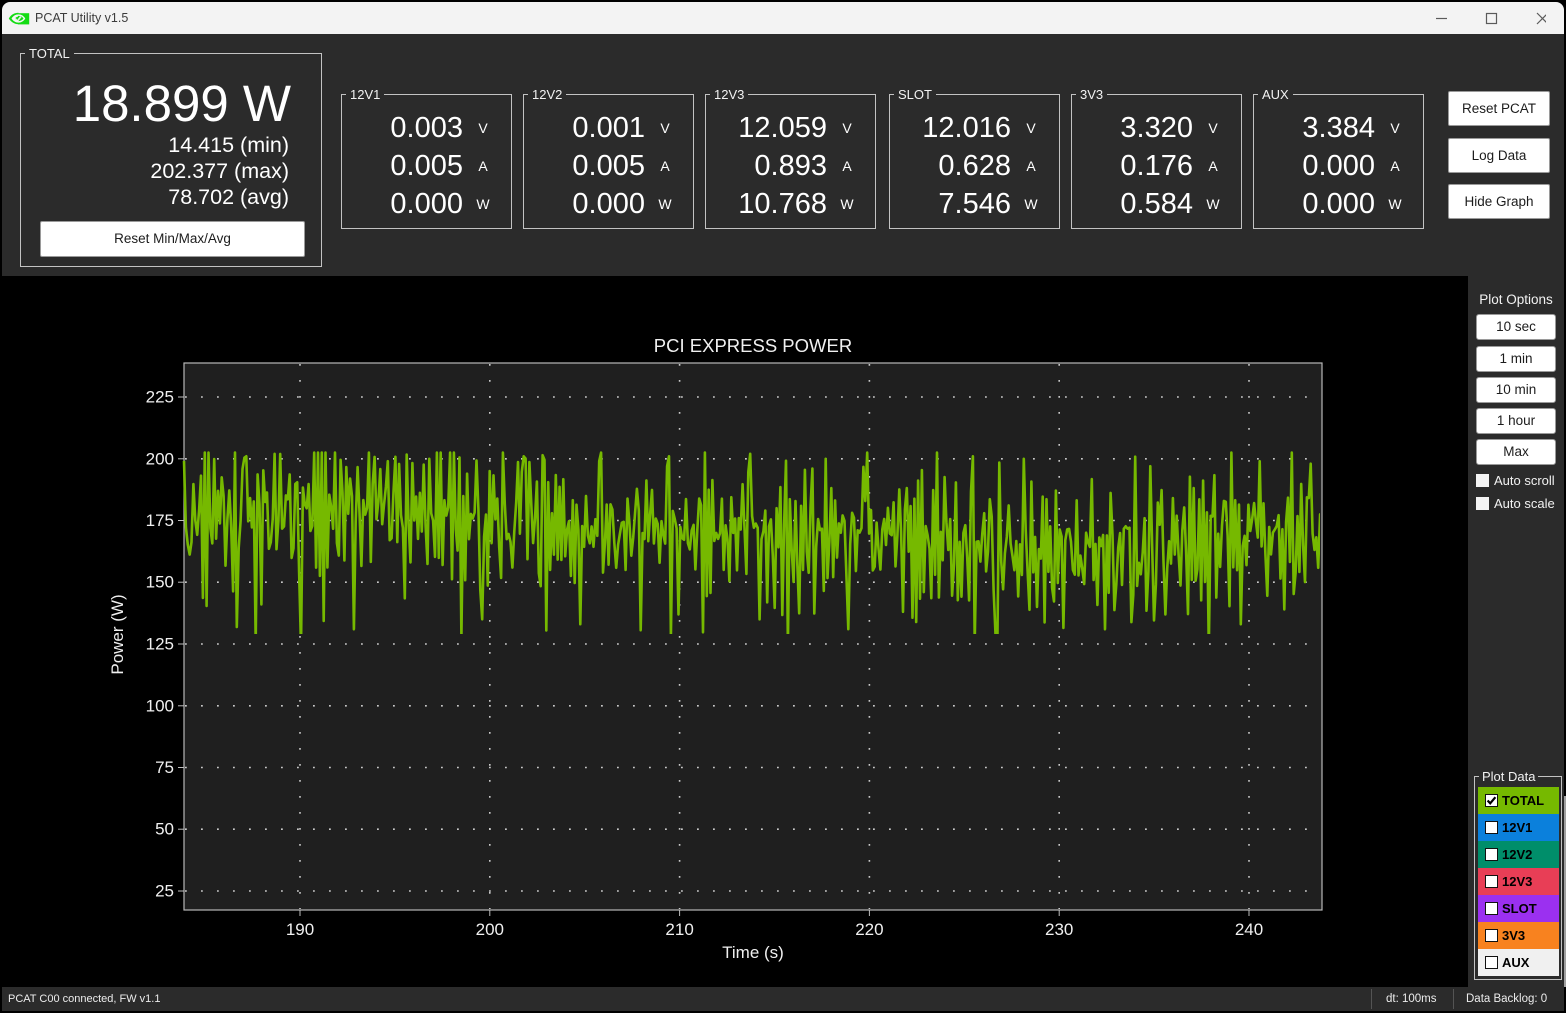 This screenshot has width=1566, height=1013. What do you see at coordinates (164, 829) in the screenshot?
I see `svg-text: 50` at bounding box center [164, 829].